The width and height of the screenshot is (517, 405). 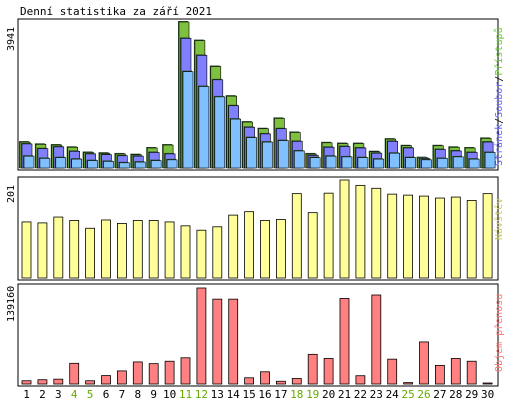 What do you see at coordinates (455, 394) in the screenshot?
I see `day-label: 28` at bounding box center [455, 394].